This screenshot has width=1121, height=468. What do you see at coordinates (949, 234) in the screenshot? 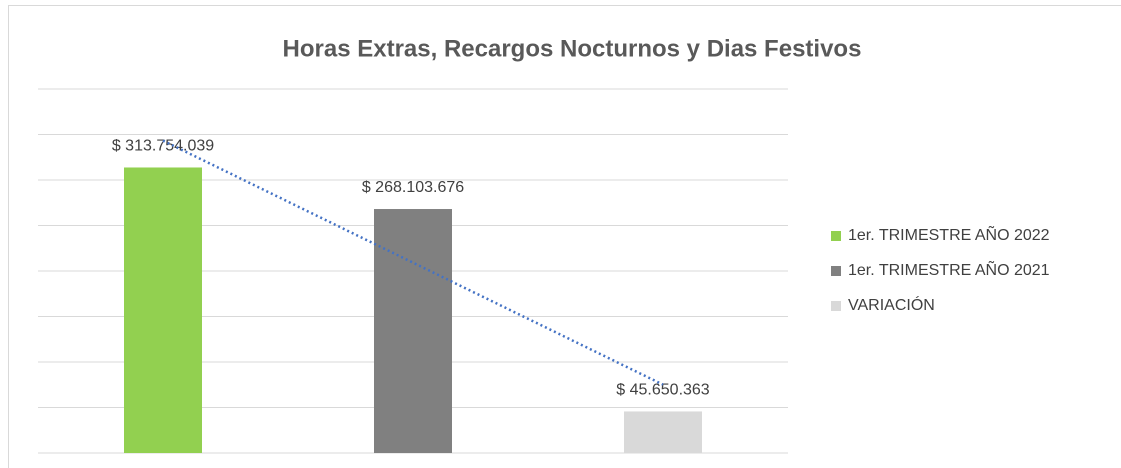
I see `legend-label: 1er. TRIMESTRE AÑO 2022` at bounding box center [949, 234].